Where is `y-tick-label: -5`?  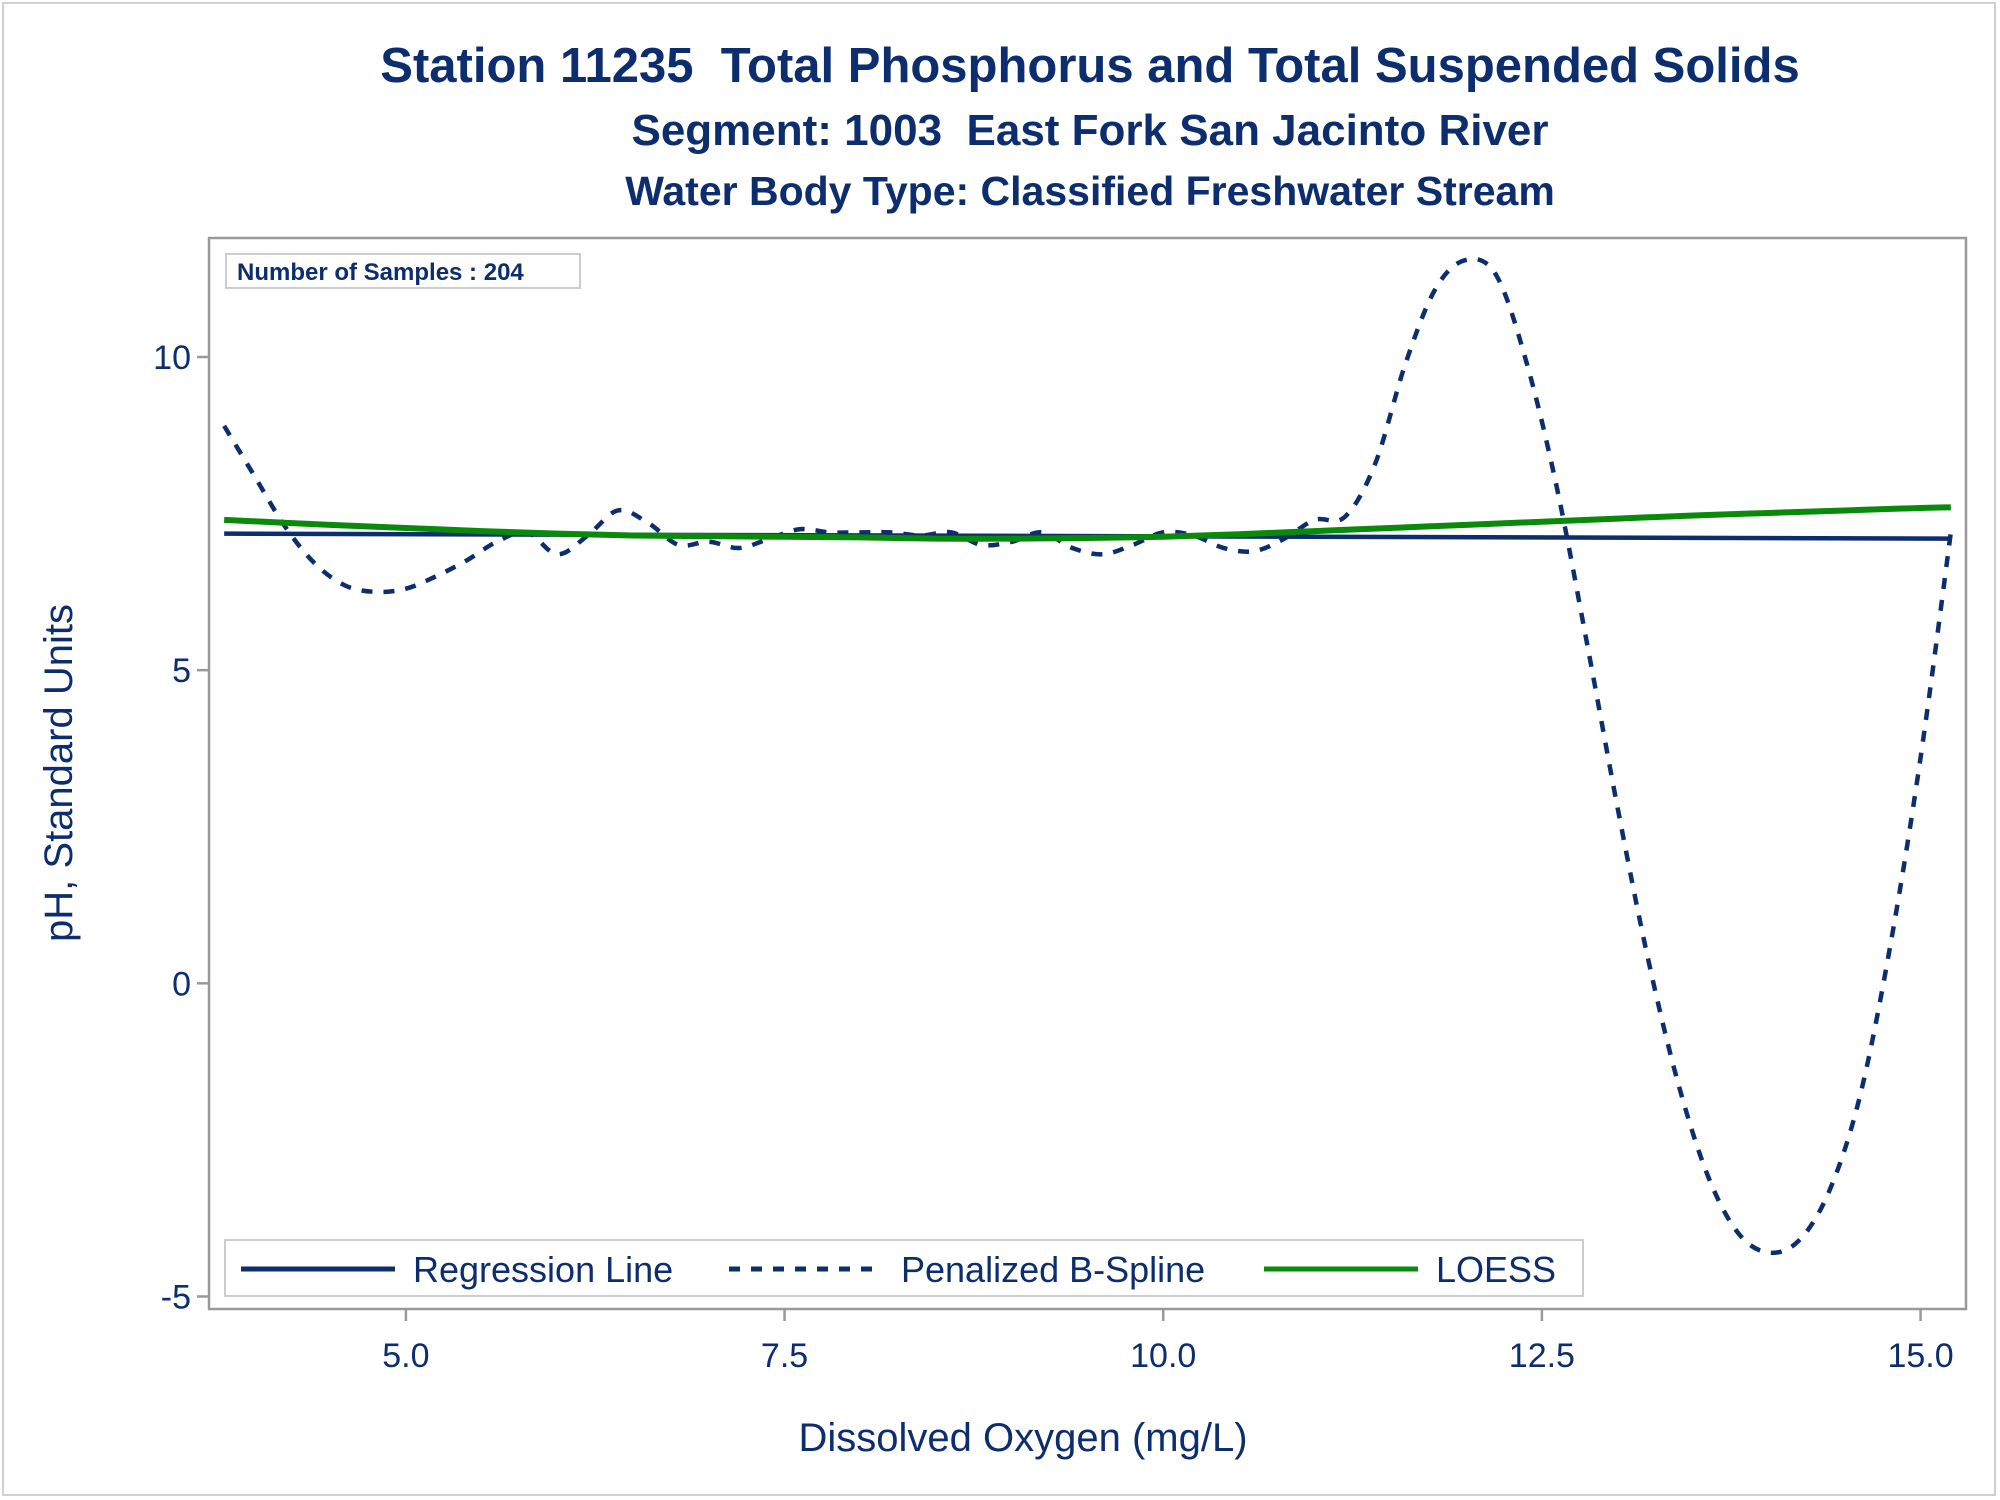
y-tick-label: -5 is located at coordinates (176, 1297).